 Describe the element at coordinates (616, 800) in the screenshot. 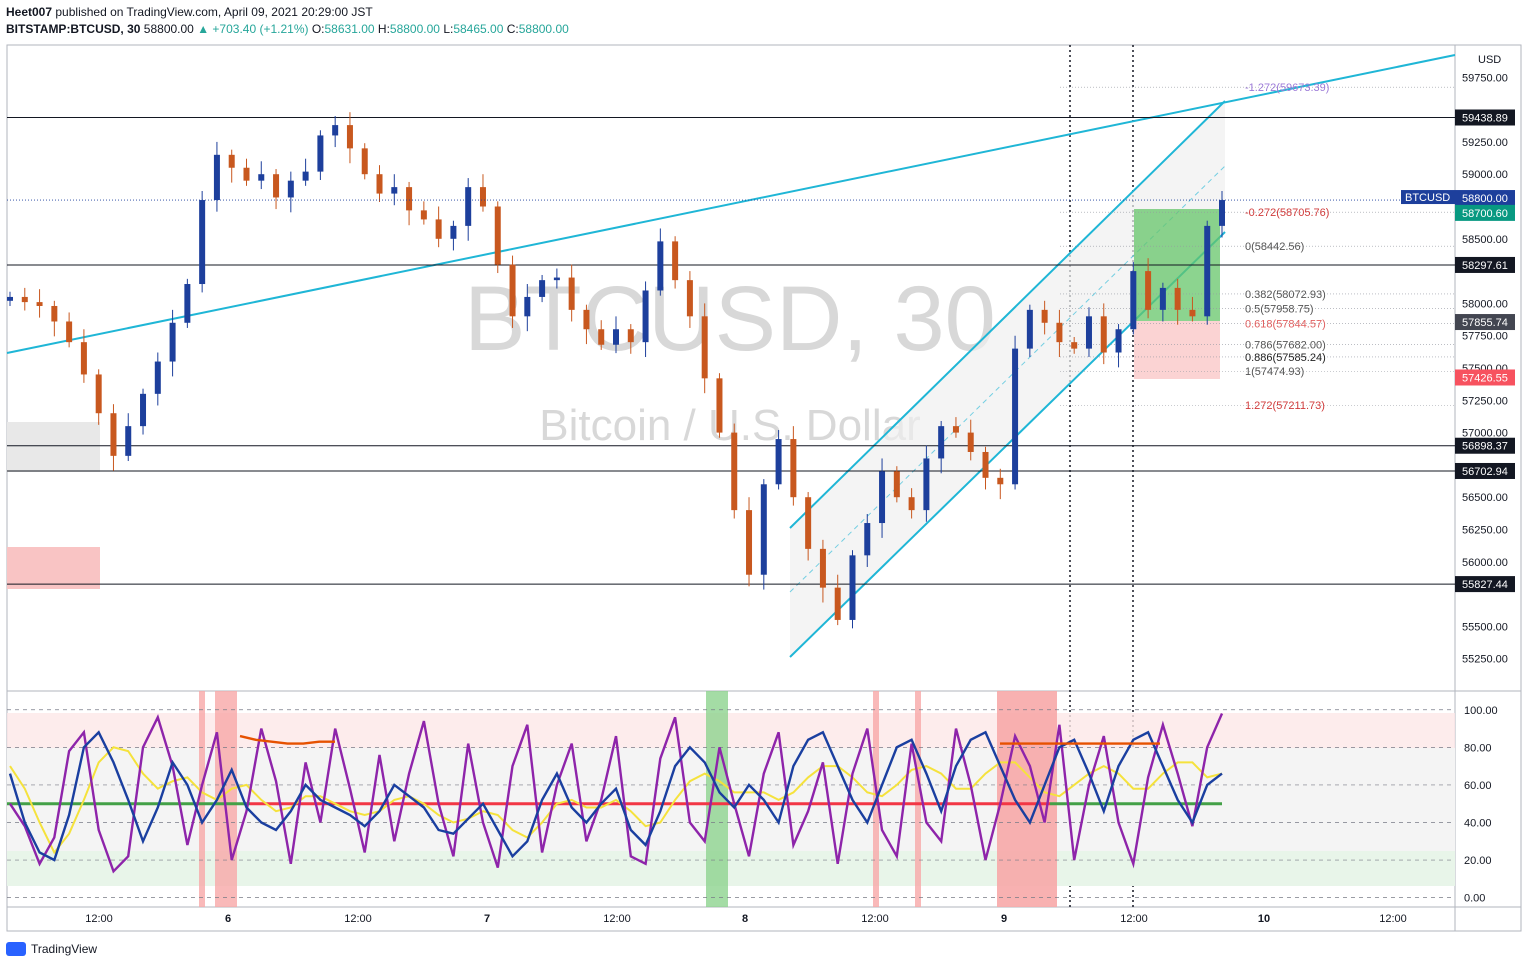

I see `osc-line-yellow` at that location.